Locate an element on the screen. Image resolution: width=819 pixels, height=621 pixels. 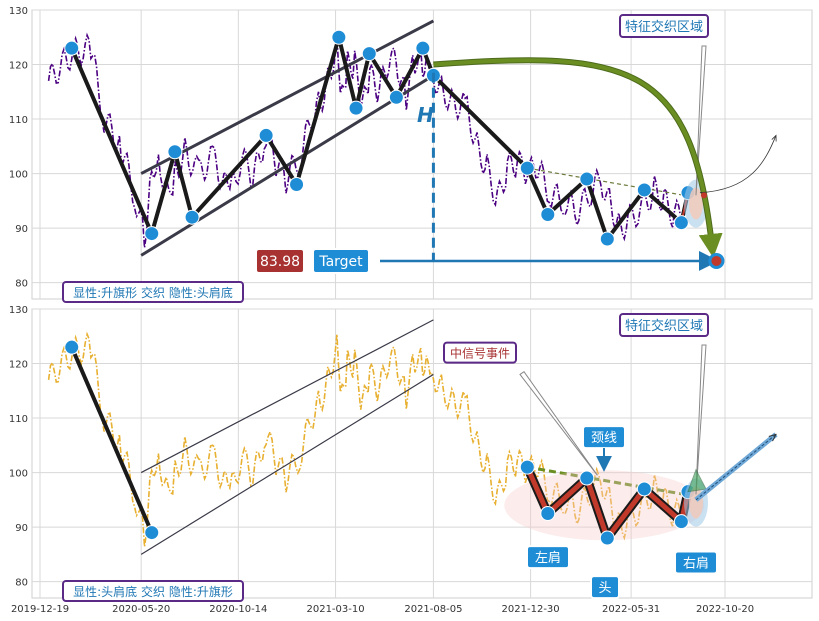
right-shoulder-label-box is located at coordinates (696, 562).